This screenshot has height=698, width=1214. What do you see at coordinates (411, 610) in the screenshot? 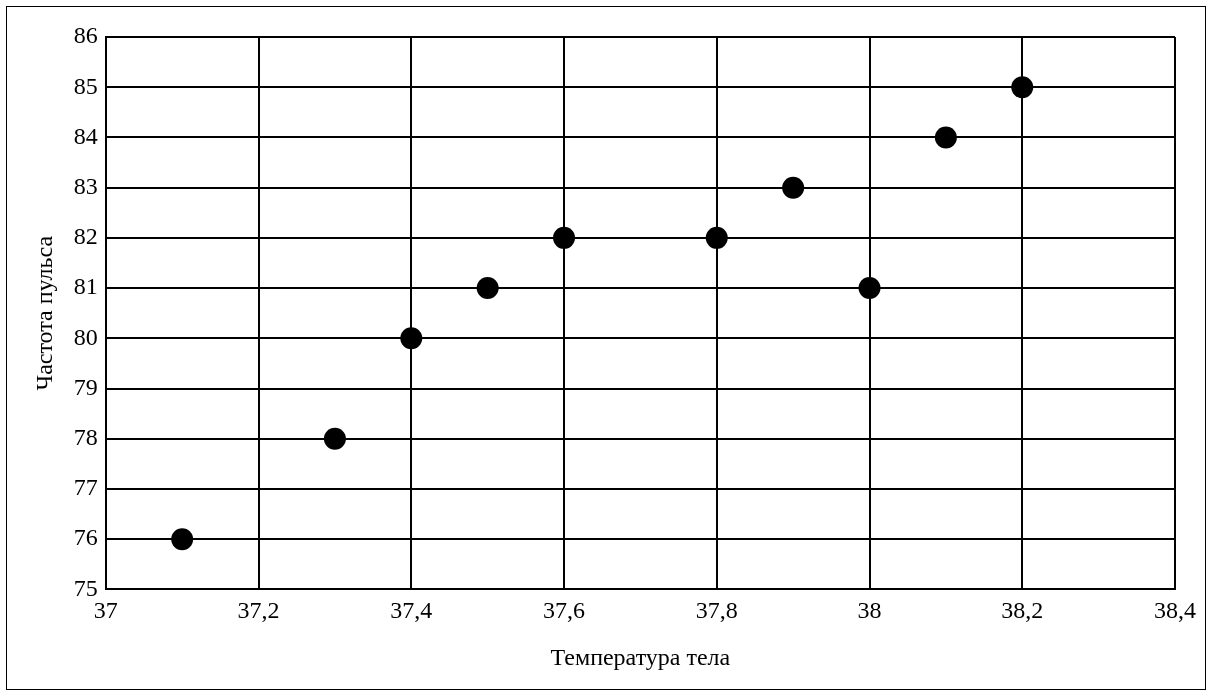
I see `x-tick-label: 37,4` at bounding box center [411, 610].